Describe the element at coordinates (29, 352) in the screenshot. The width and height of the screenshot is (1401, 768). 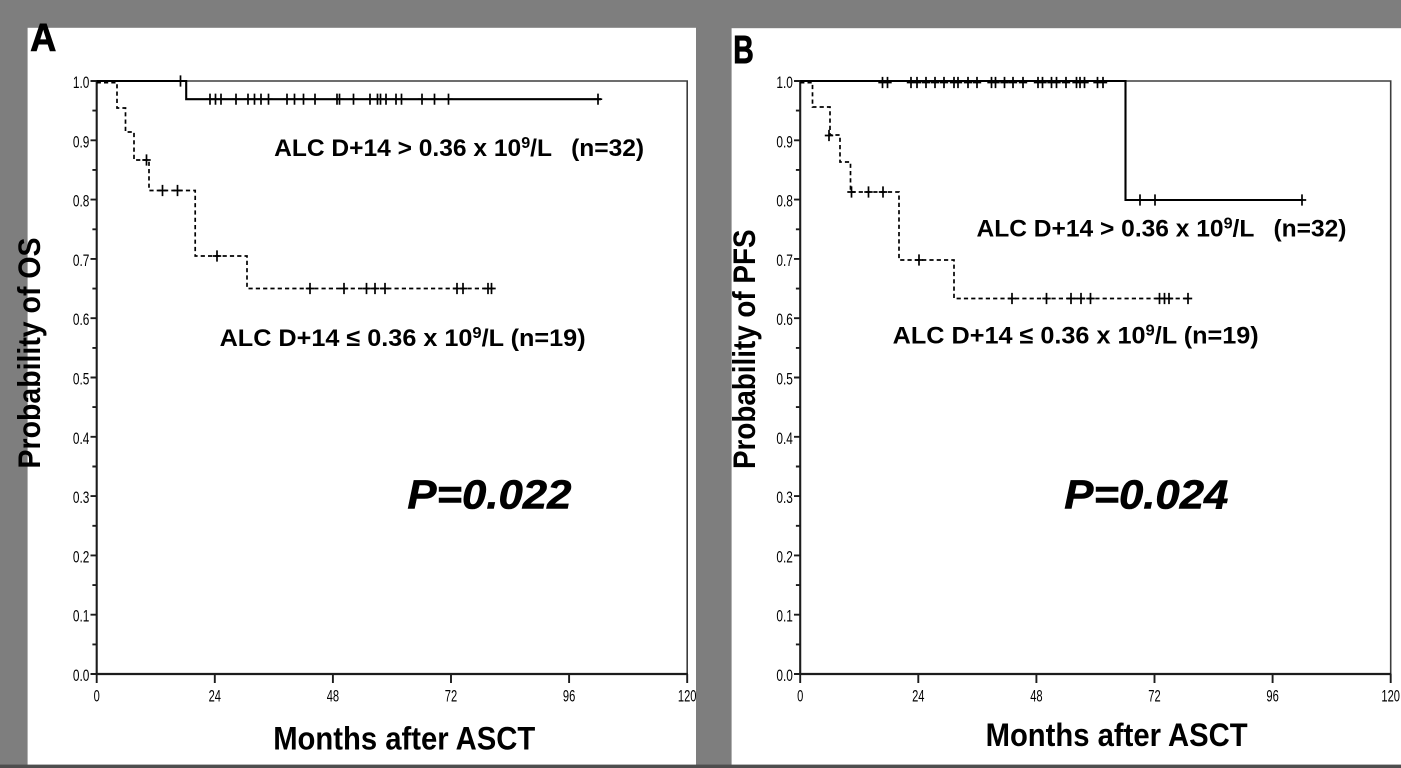
I see `svg-text: Probability of OS` at that location.